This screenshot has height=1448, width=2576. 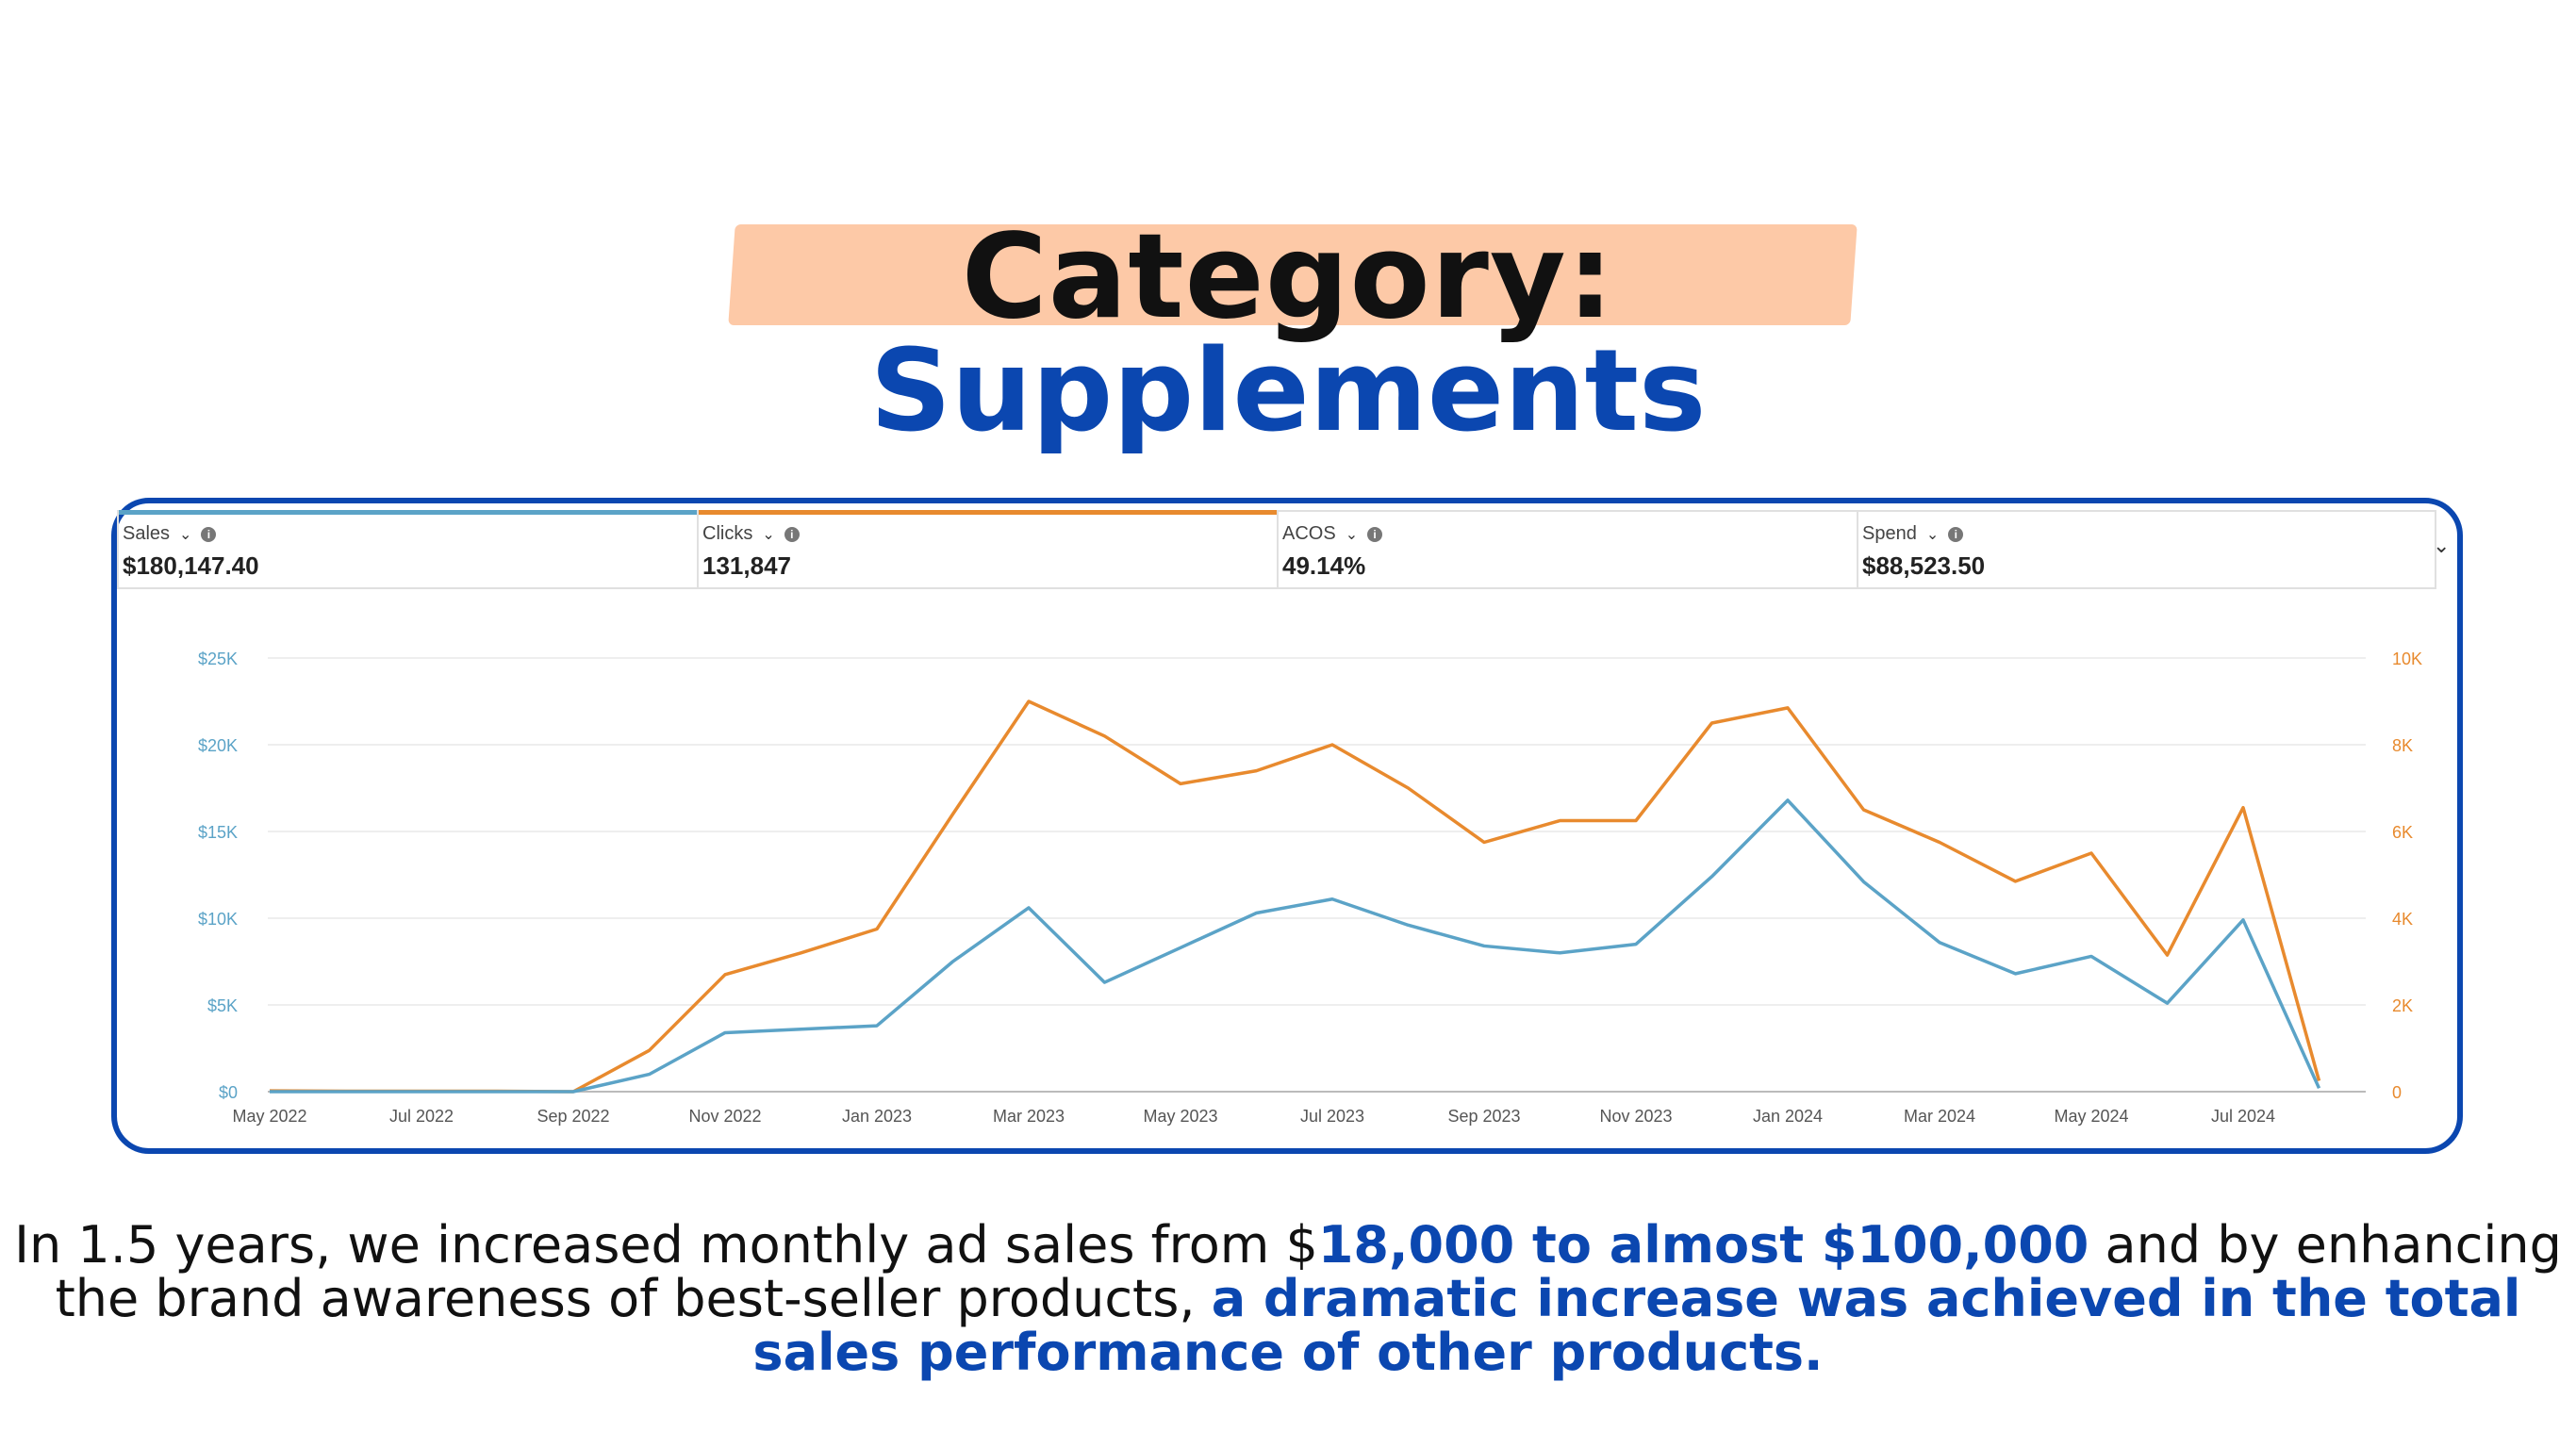 I want to click on metric-spend: Spend ⌄ i $88,523.50, so click(x=2148, y=549).